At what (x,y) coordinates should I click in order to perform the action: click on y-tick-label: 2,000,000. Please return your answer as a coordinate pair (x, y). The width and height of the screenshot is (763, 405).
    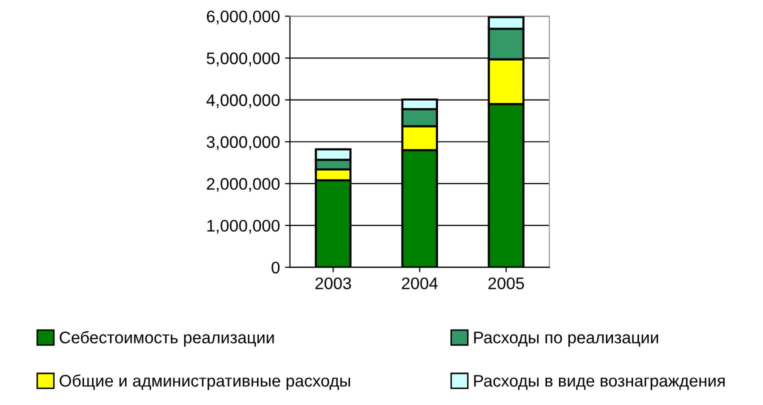
    Looking at the image, I should click on (243, 185).